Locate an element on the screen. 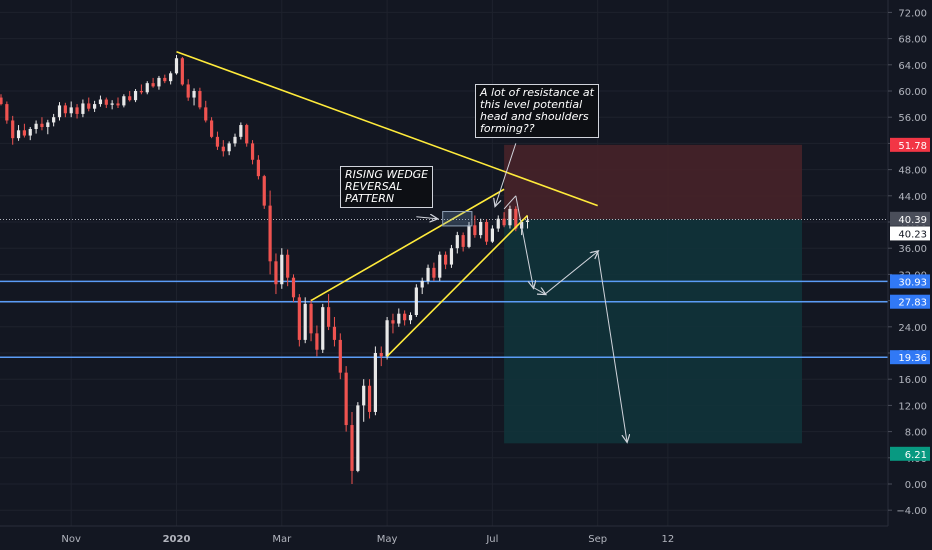  x-tick-label: Sep is located at coordinates (597, 539).